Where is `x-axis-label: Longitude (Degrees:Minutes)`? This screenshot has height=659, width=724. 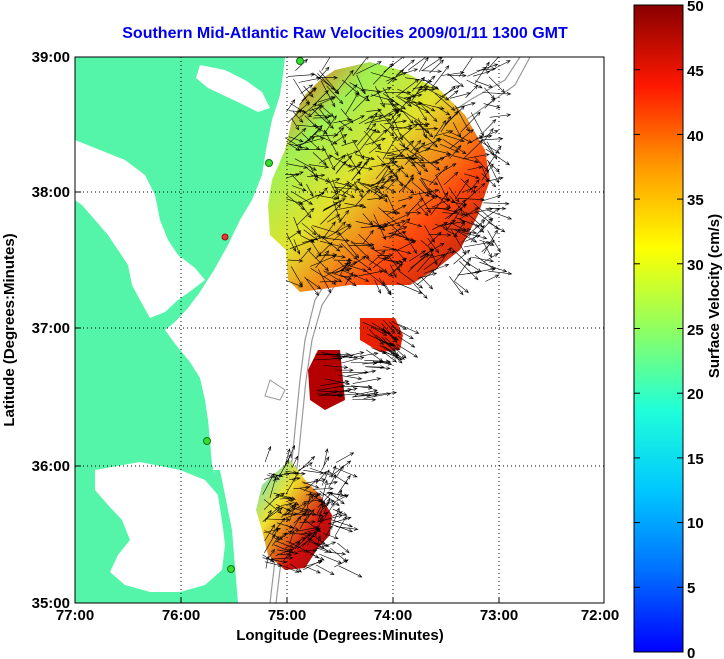 x-axis-label: Longitude (Degrees:Minutes) is located at coordinates (340, 635).